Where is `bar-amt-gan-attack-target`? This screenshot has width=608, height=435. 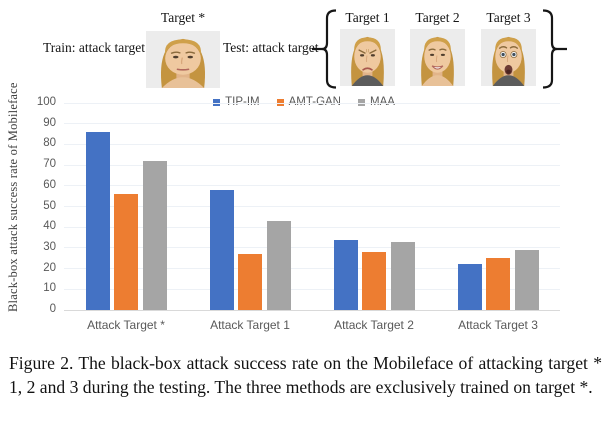 bar-amt-gan-attack-target is located at coordinates (126, 252).